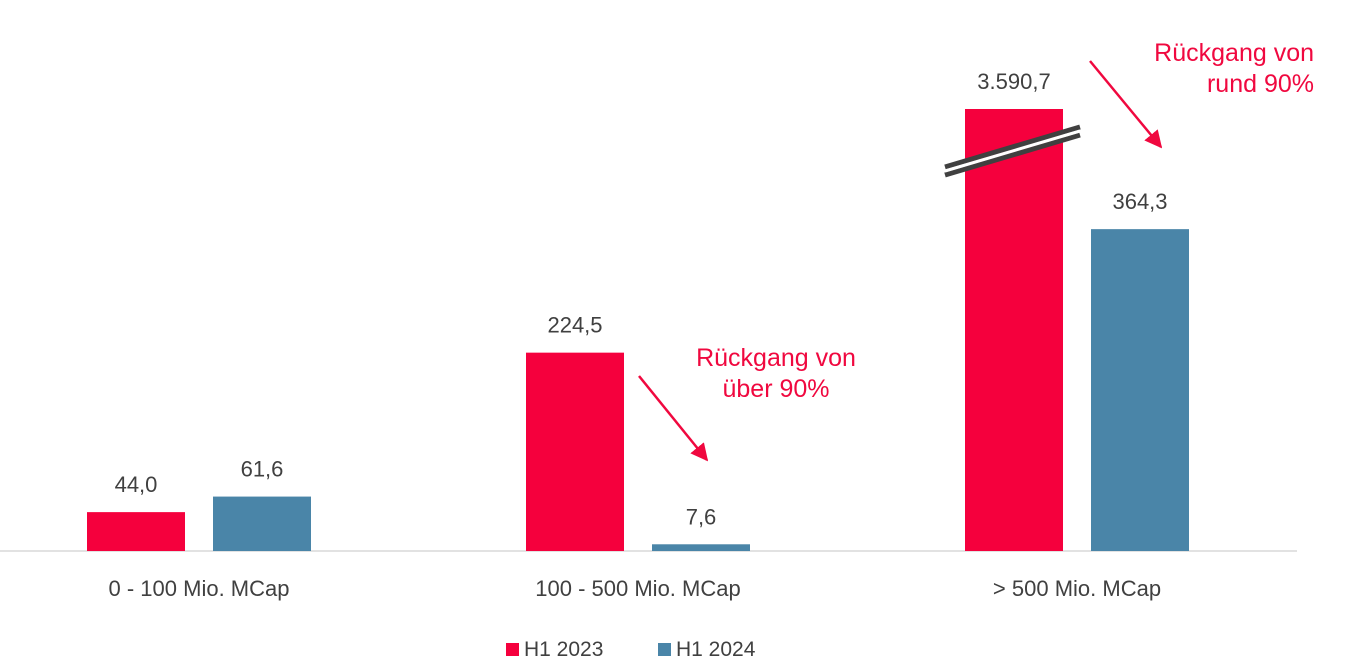 Image resolution: width=1353 pixels, height=665 pixels. I want to click on axis-break-marks, so click(1012, 151).